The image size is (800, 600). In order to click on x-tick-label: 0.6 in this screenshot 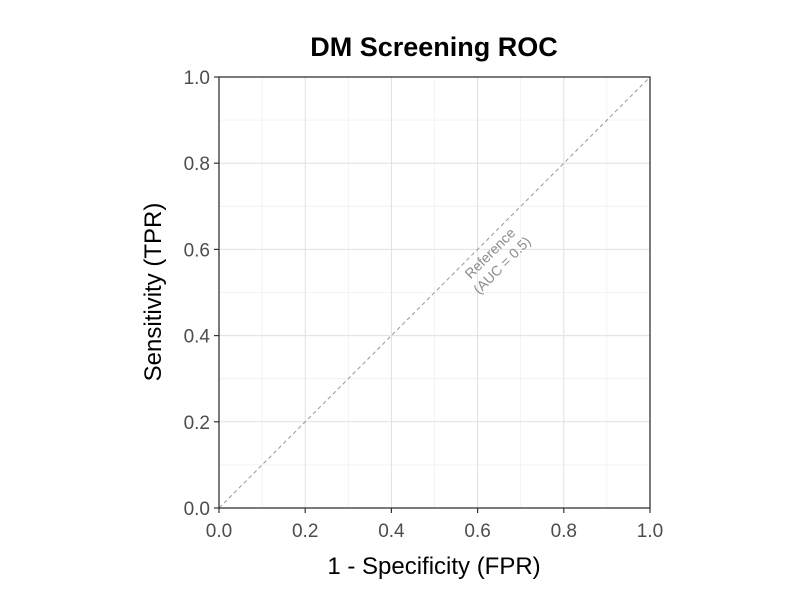, I will do `click(477, 531)`.